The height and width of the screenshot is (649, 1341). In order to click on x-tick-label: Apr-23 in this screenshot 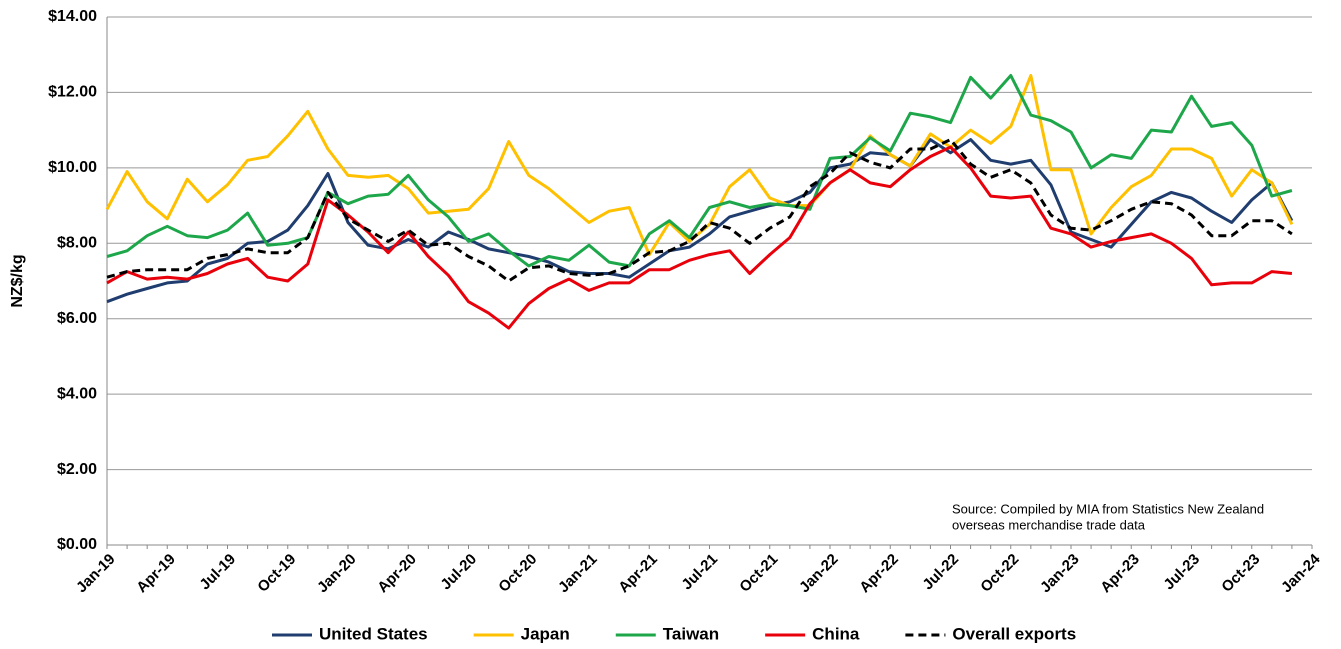, I will do `click(1120, 574)`.